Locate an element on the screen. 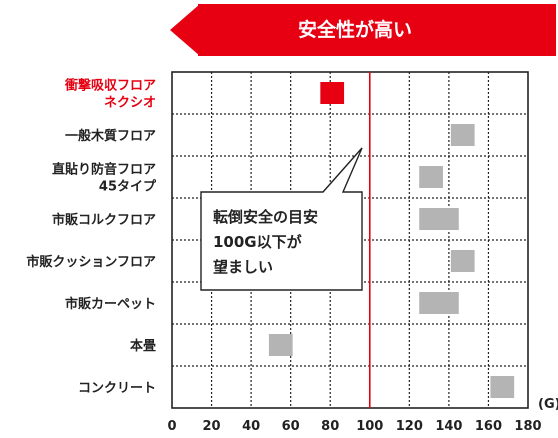 This screenshot has height=438, width=558. callout-line: 望ましい is located at coordinates (243, 267).